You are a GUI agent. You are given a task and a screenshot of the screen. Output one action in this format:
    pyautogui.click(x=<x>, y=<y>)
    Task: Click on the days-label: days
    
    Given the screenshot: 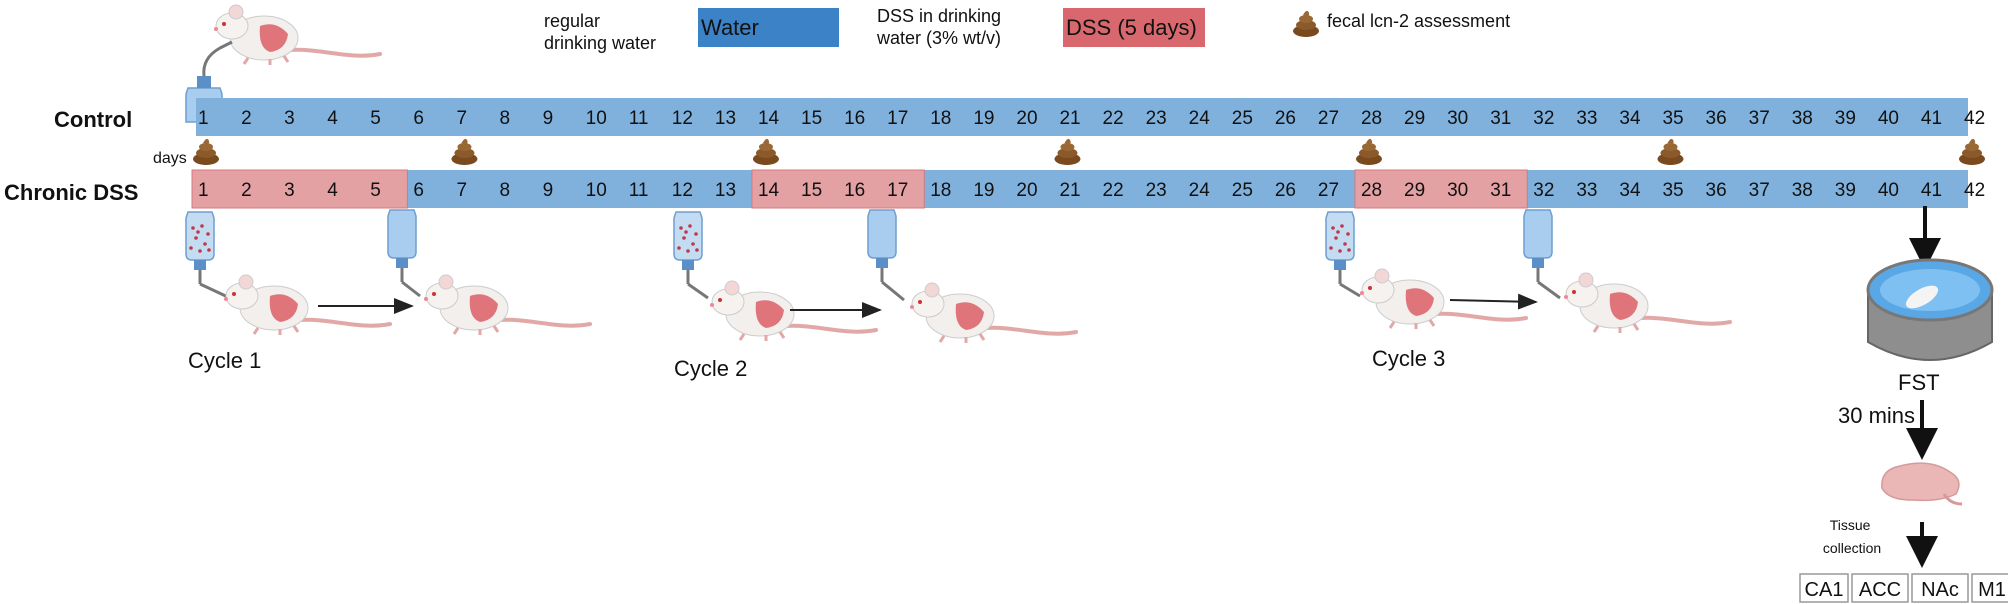 What is the action you would take?
    pyautogui.click(x=170, y=158)
    